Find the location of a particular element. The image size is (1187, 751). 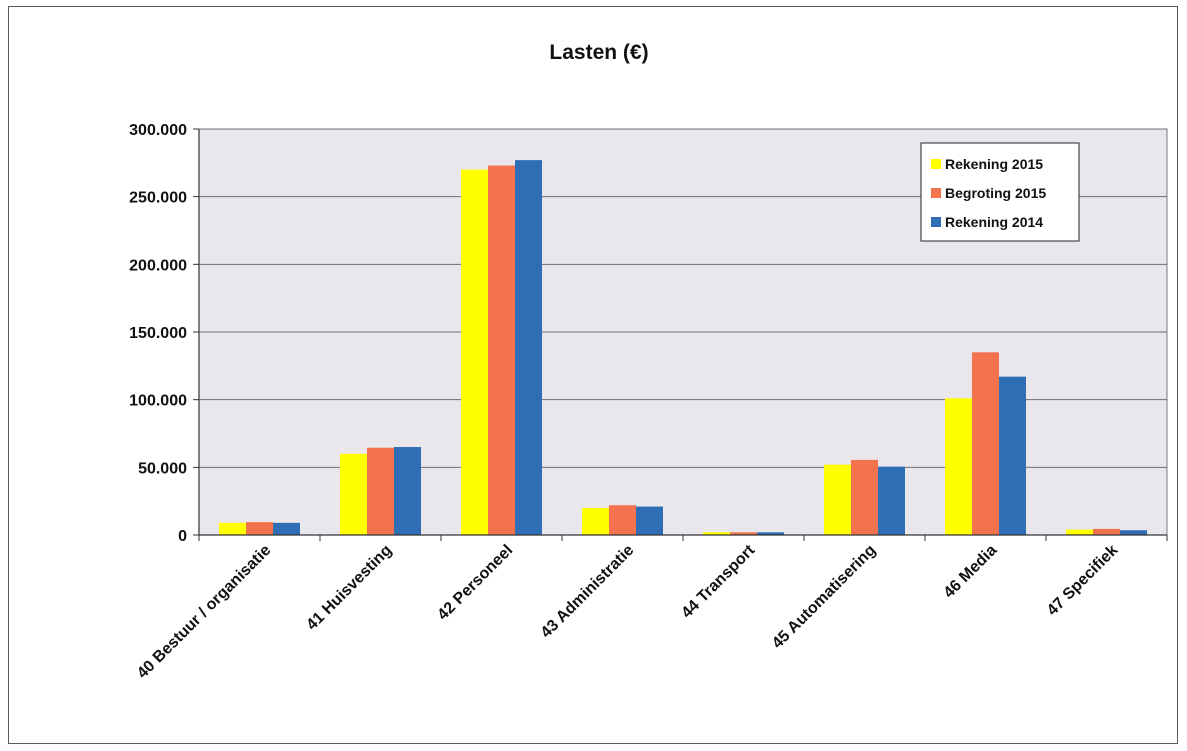

chart-title: Lasten (€) is located at coordinates (598, 52).